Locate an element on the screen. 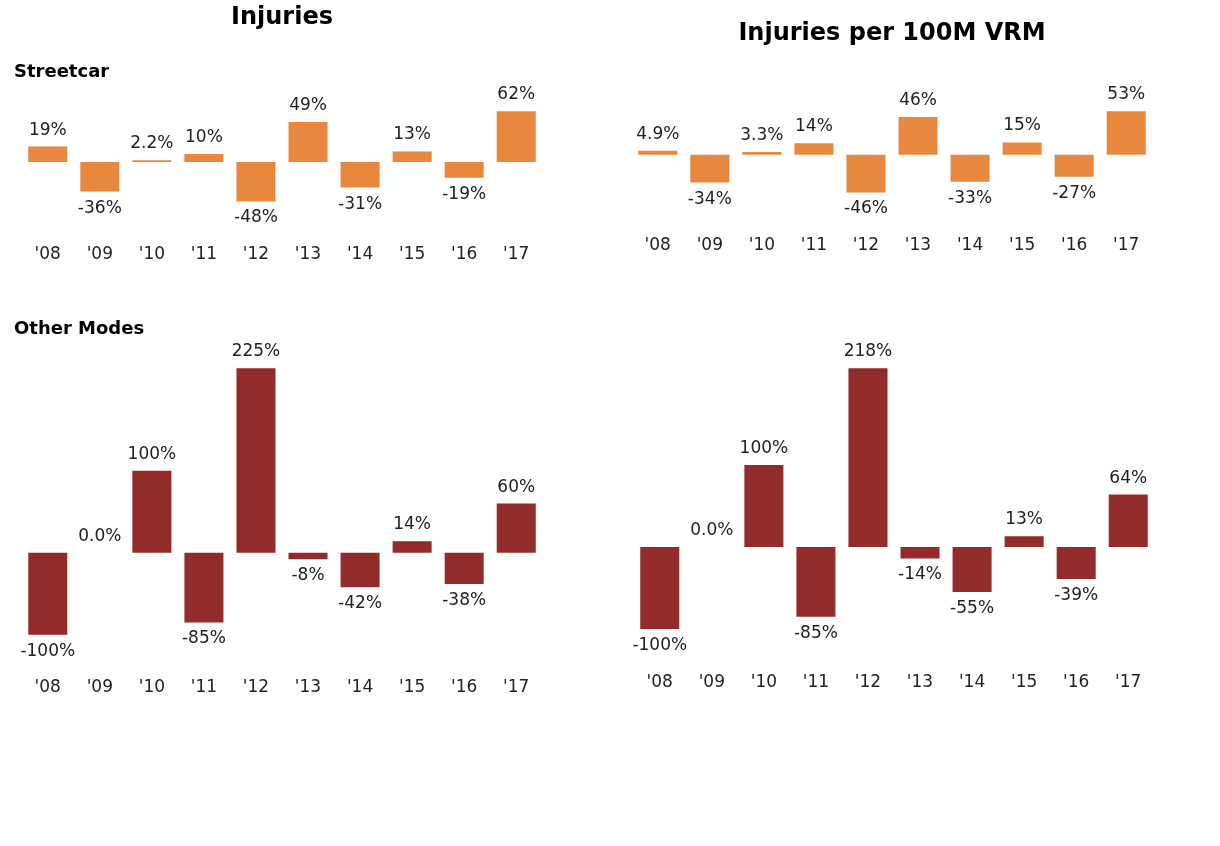  data-label: 15% is located at coordinates (1022, 124).